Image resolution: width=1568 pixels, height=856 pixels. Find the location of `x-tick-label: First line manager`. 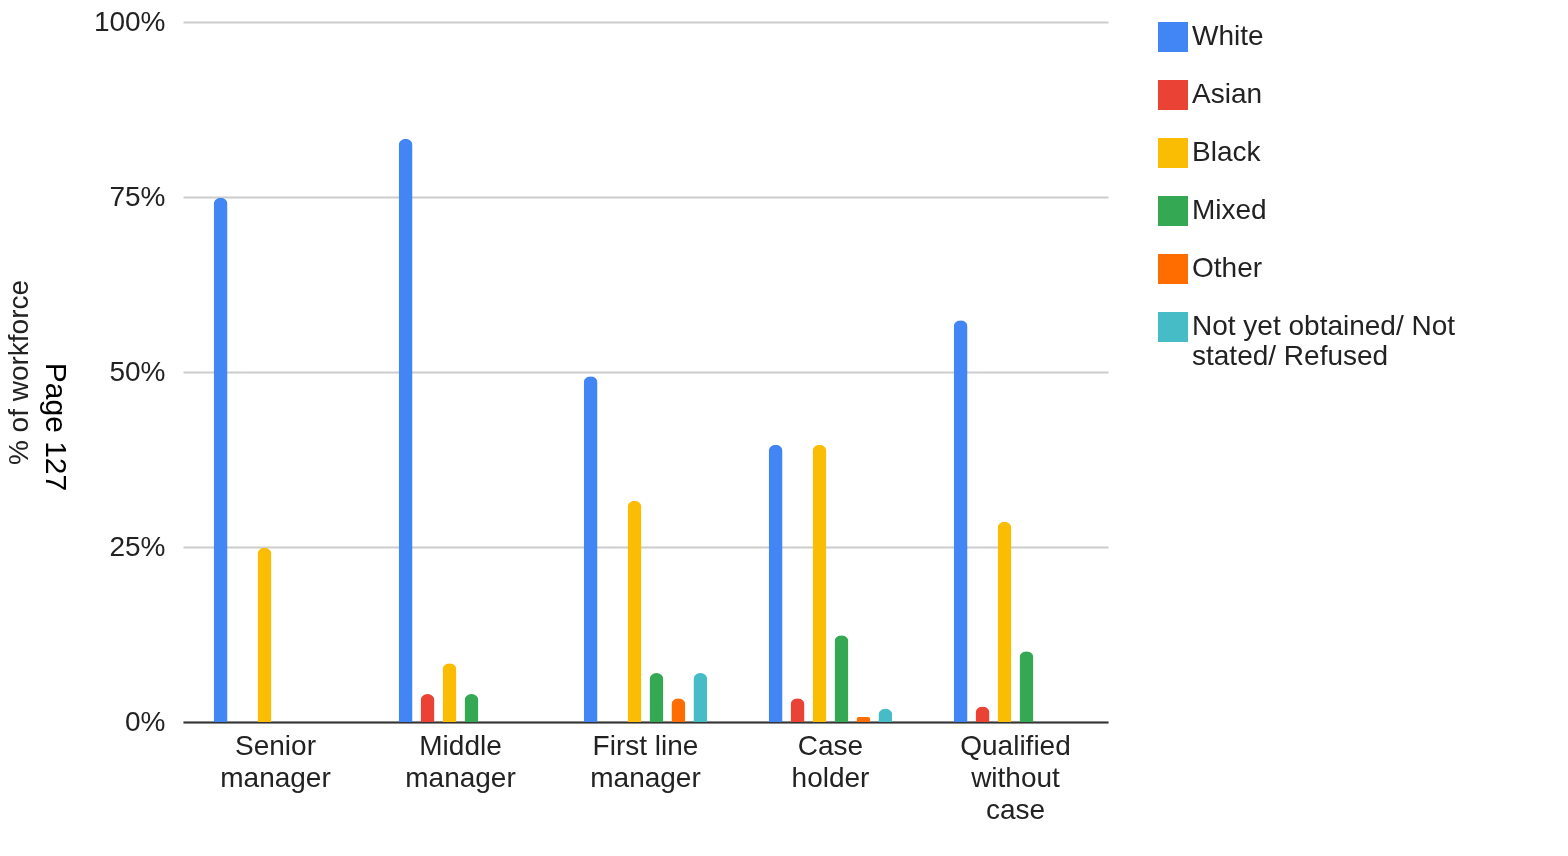

x-tick-label: First line manager is located at coordinates (645, 761).